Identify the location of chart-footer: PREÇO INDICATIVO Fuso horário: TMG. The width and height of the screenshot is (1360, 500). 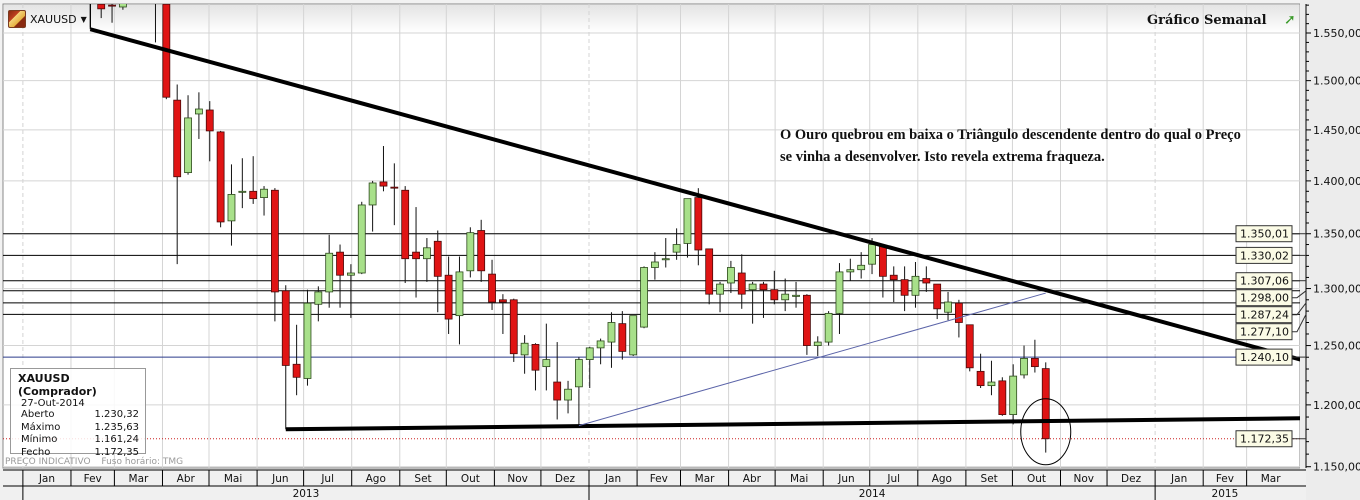
(98, 462).